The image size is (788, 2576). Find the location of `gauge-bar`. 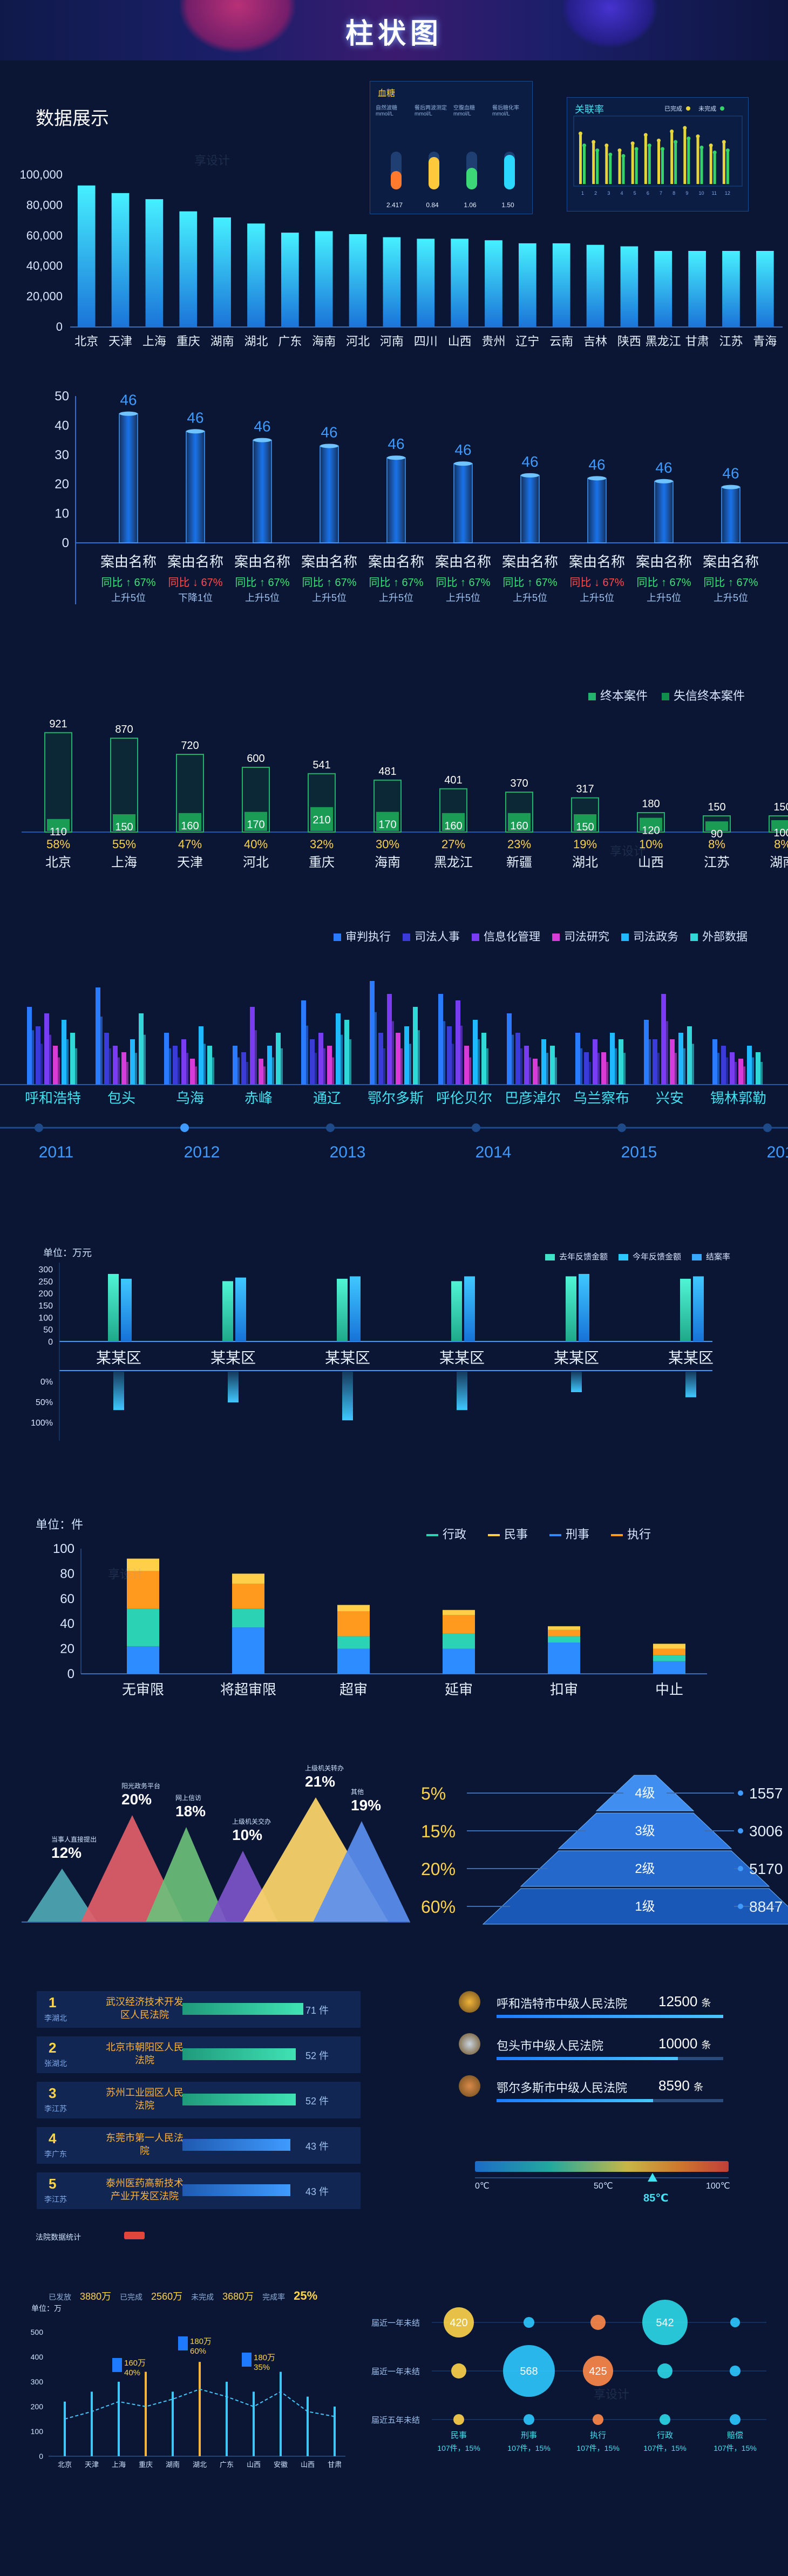

gauge-bar is located at coordinates (602, 2166).